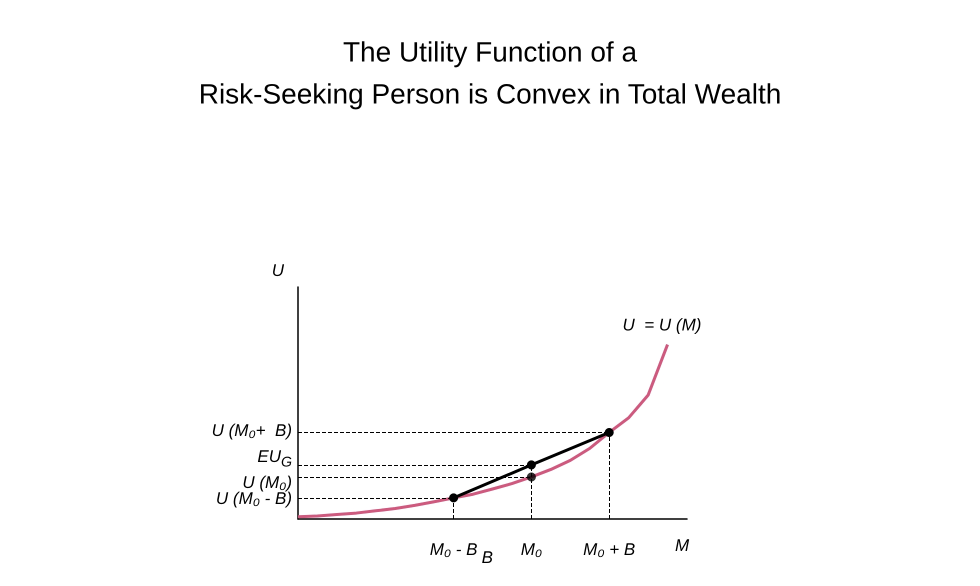 This screenshot has width=980, height=586. Describe the element at coordinates (490, 73) in the screenshot. I see `chart-title: The Utility Function of a Risk-Seeking Person is Convex in Total Wealth` at that location.